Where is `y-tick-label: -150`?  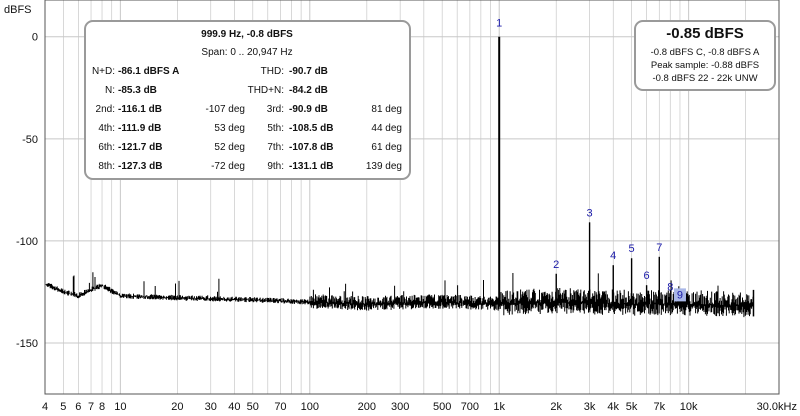
y-tick-label: -150 is located at coordinates (27, 344).